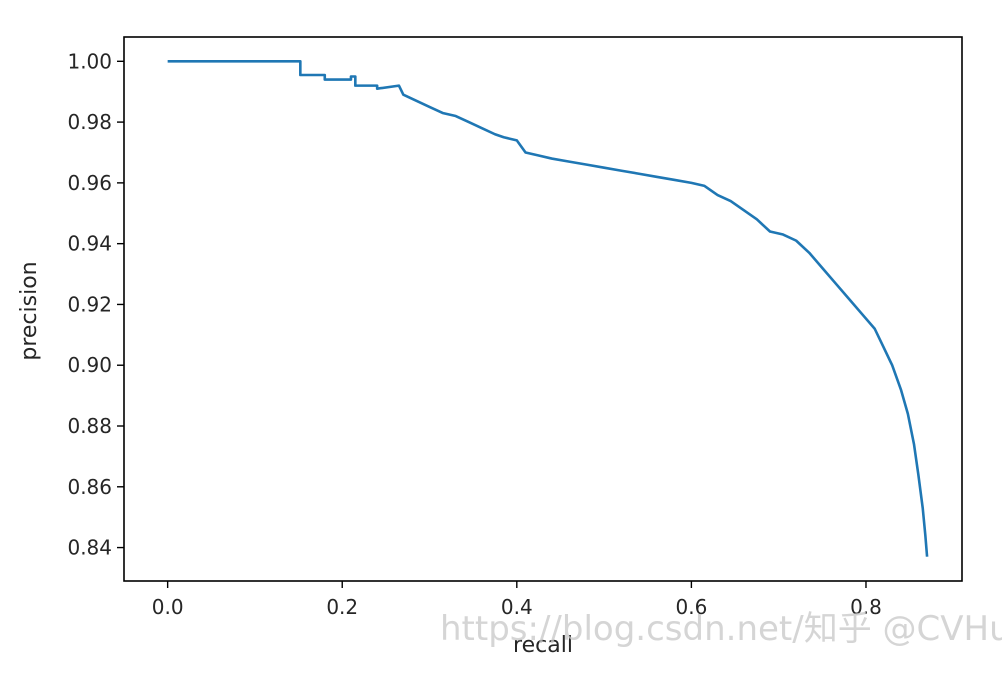 The width and height of the screenshot is (1002, 678). What do you see at coordinates (89, 61) in the screenshot?
I see `y-tick-label: 1.00` at bounding box center [89, 61].